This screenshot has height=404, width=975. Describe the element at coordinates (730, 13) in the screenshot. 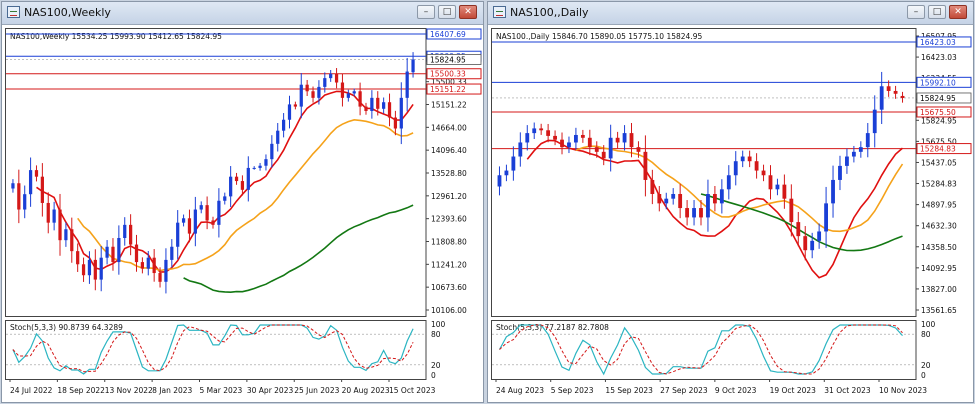

I see `daily-window-titlebar: NAS100,,Daily – □ ✕` at that location.